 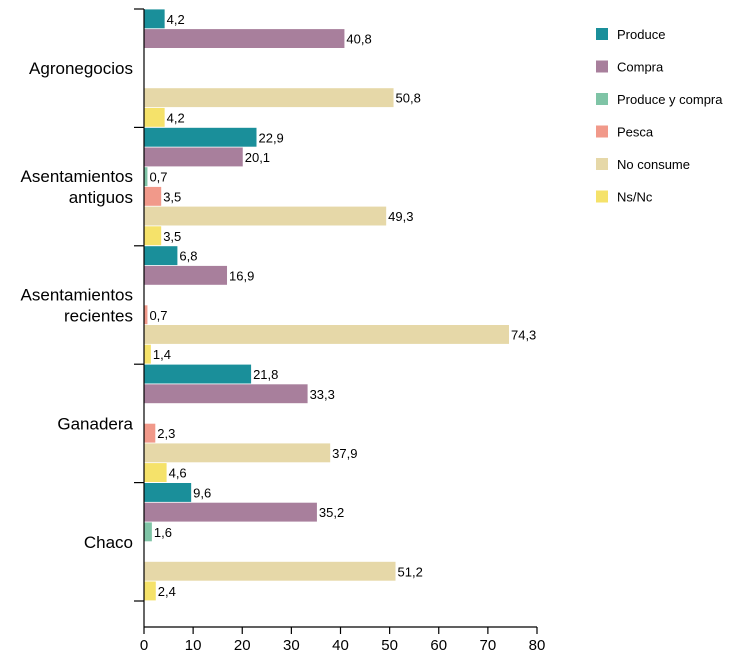 I want to click on data-label: 1,4, so click(x=162, y=354).